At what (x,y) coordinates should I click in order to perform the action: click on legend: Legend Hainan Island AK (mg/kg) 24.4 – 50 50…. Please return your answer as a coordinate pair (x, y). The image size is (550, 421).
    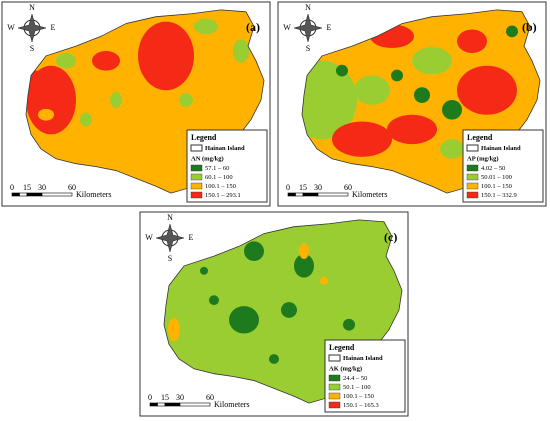
    Looking at the image, I should click on (365, 376).